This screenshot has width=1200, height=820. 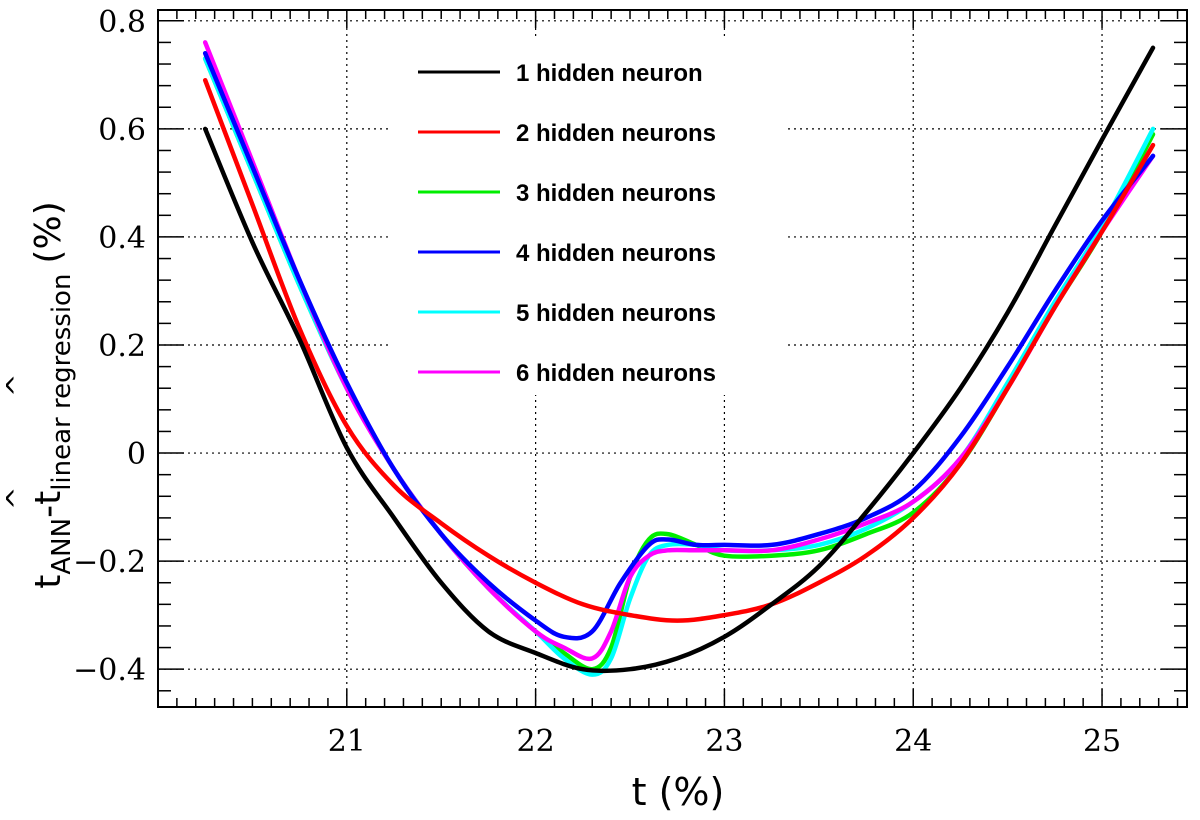 I want to click on y-tick-label: 0, so click(x=136, y=454).